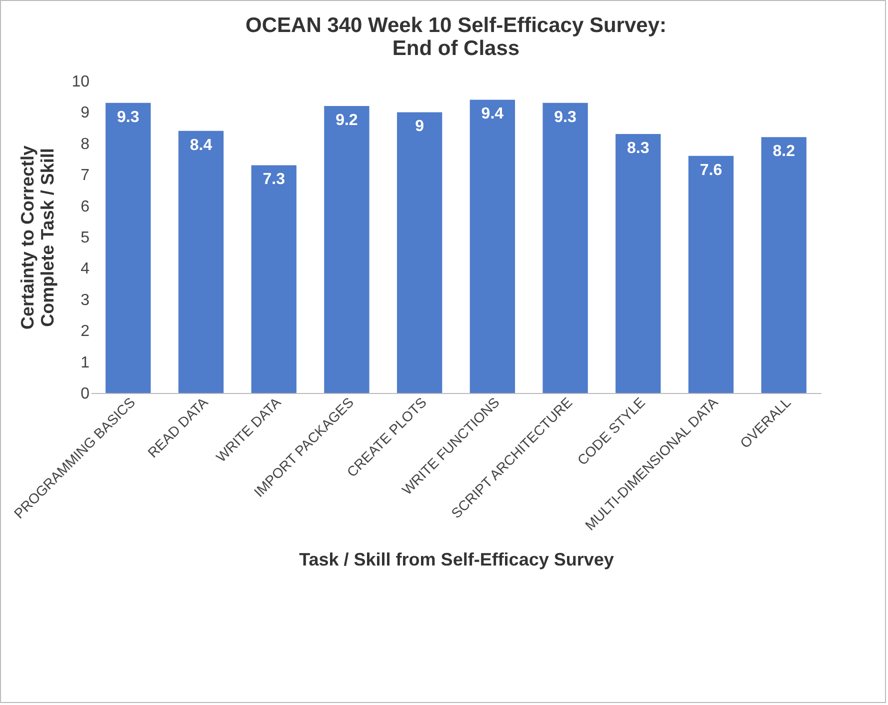 This screenshot has width=888, height=705. What do you see at coordinates (274, 179) in the screenshot?
I see `data-label: 7.3` at bounding box center [274, 179].